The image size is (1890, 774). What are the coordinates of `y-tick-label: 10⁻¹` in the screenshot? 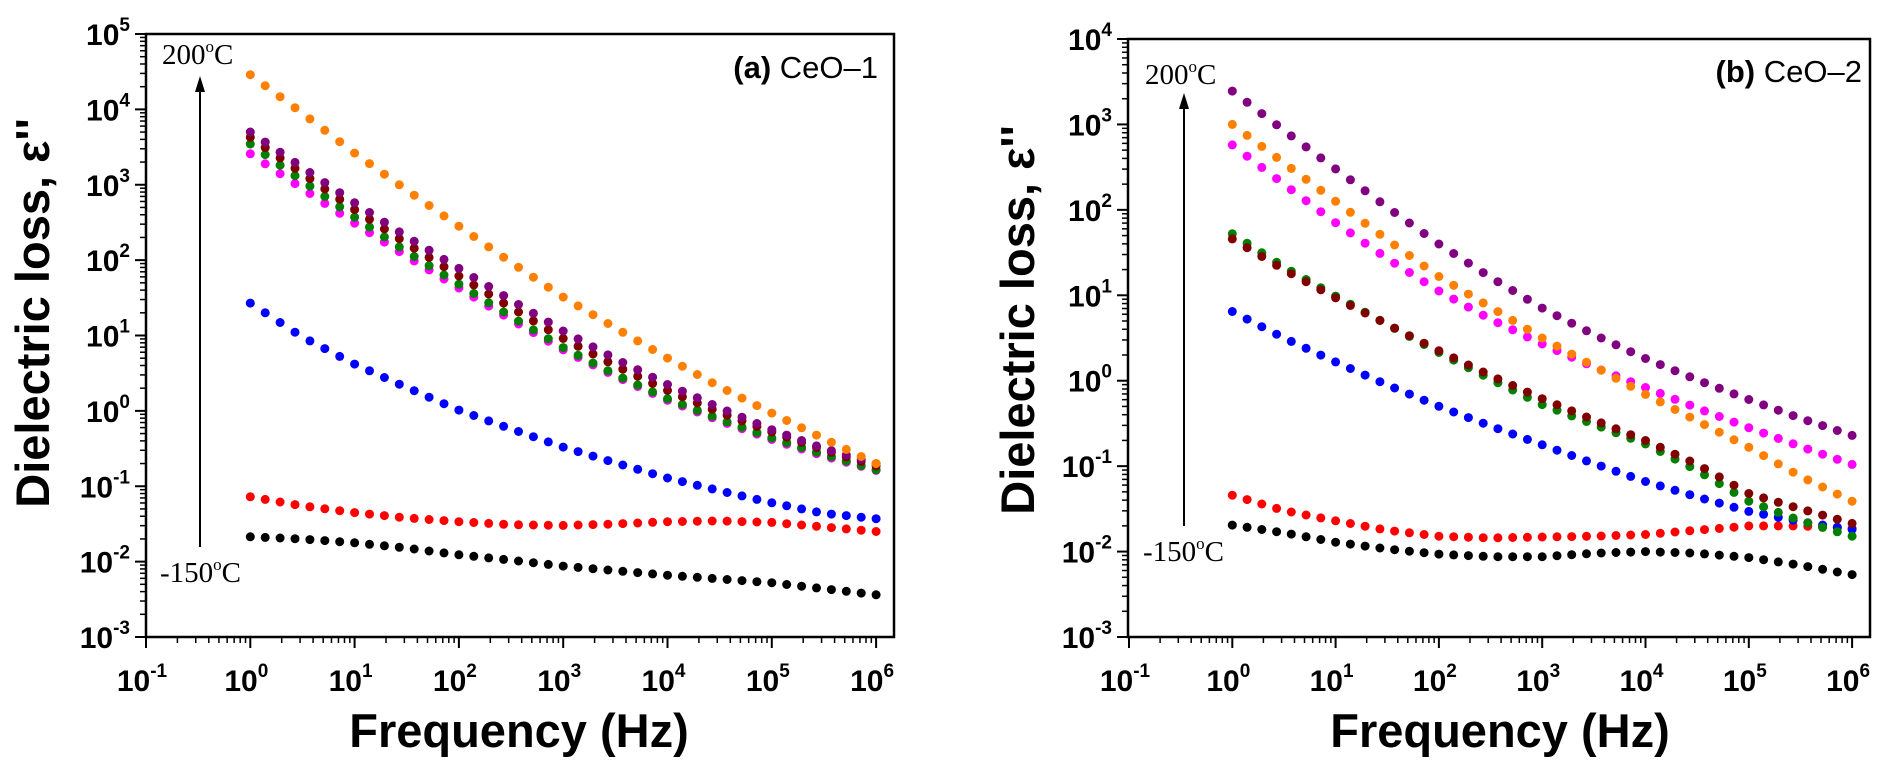 It's located at (105, 485).